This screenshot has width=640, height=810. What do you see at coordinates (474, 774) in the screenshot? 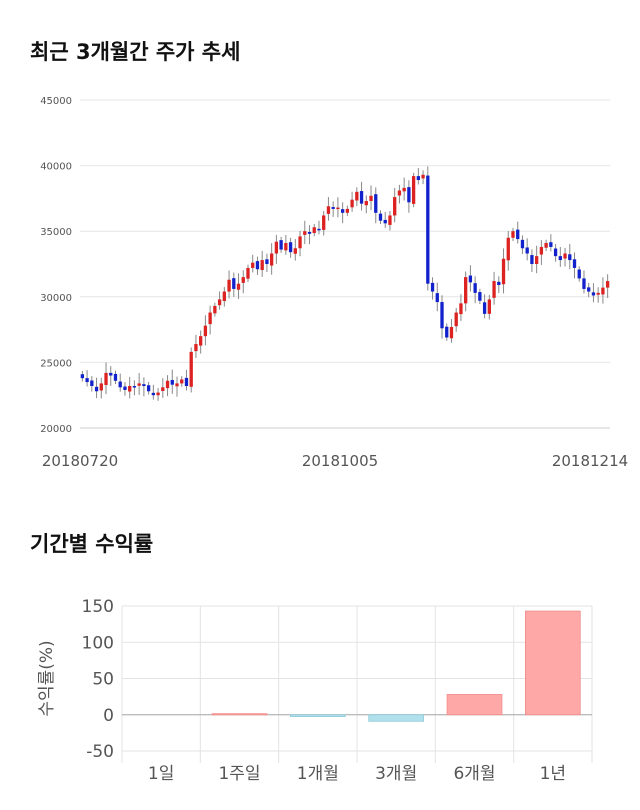
I see `returns-x-tick-label: 6개월` at bounding box center [474, 774].